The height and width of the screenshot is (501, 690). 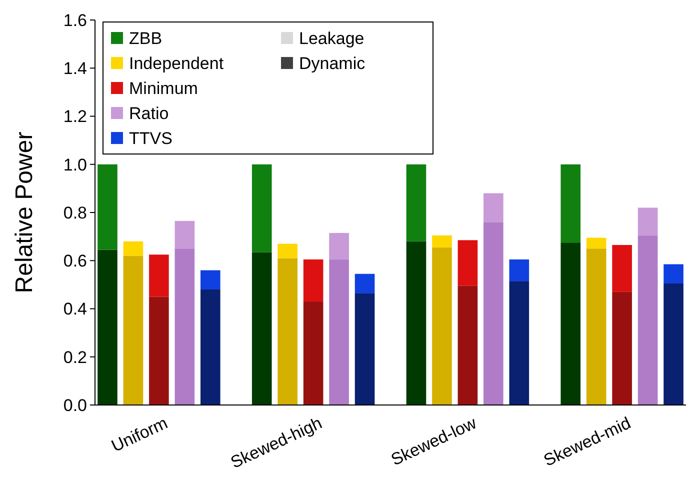 What do you see at coordinates (332, 63) in the screenshot?
I see `legend-label: Dynamic` at bounding box center [332, 63].